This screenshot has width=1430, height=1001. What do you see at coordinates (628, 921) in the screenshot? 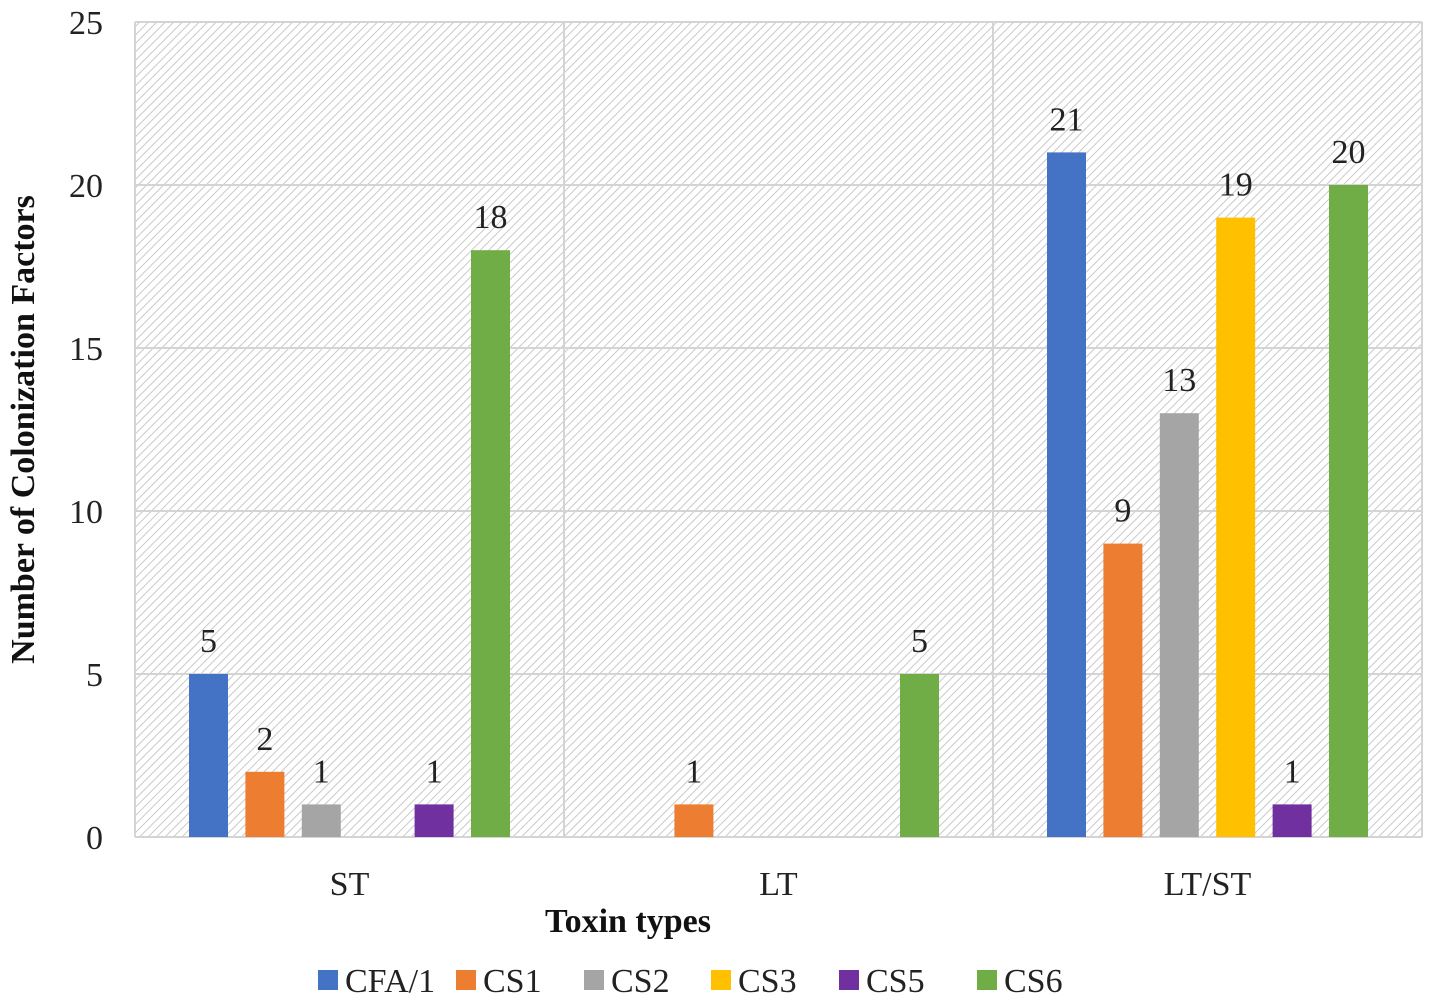
I see `x-axis-title: Toxin types` at bounding box center [628, 921].